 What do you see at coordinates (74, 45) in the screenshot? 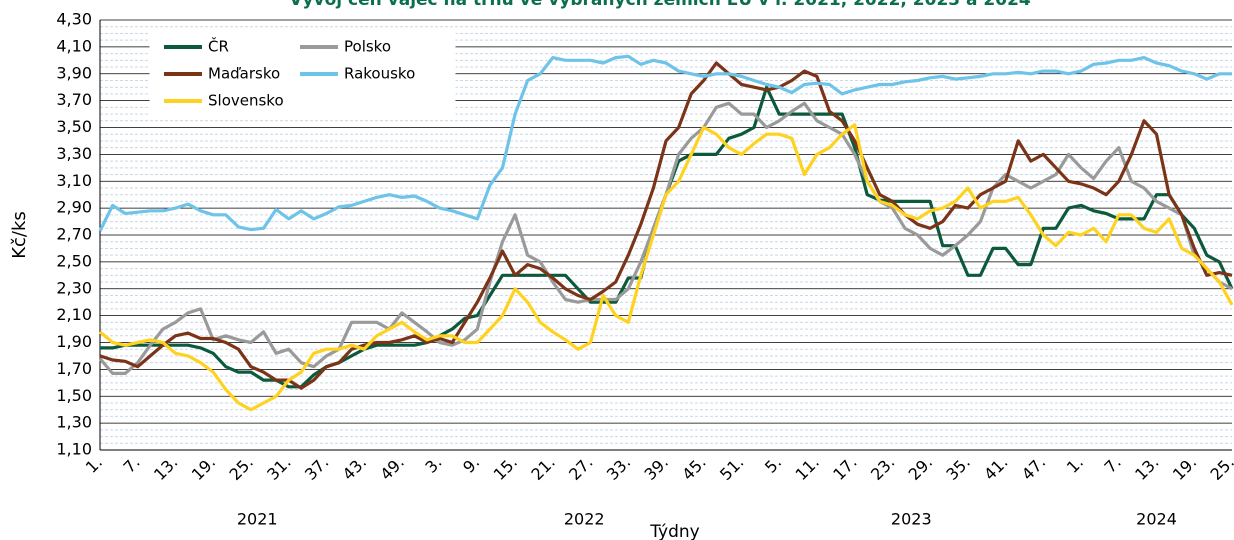
I see `y-tick-label: 4,10` at bounding box center [74, 45].